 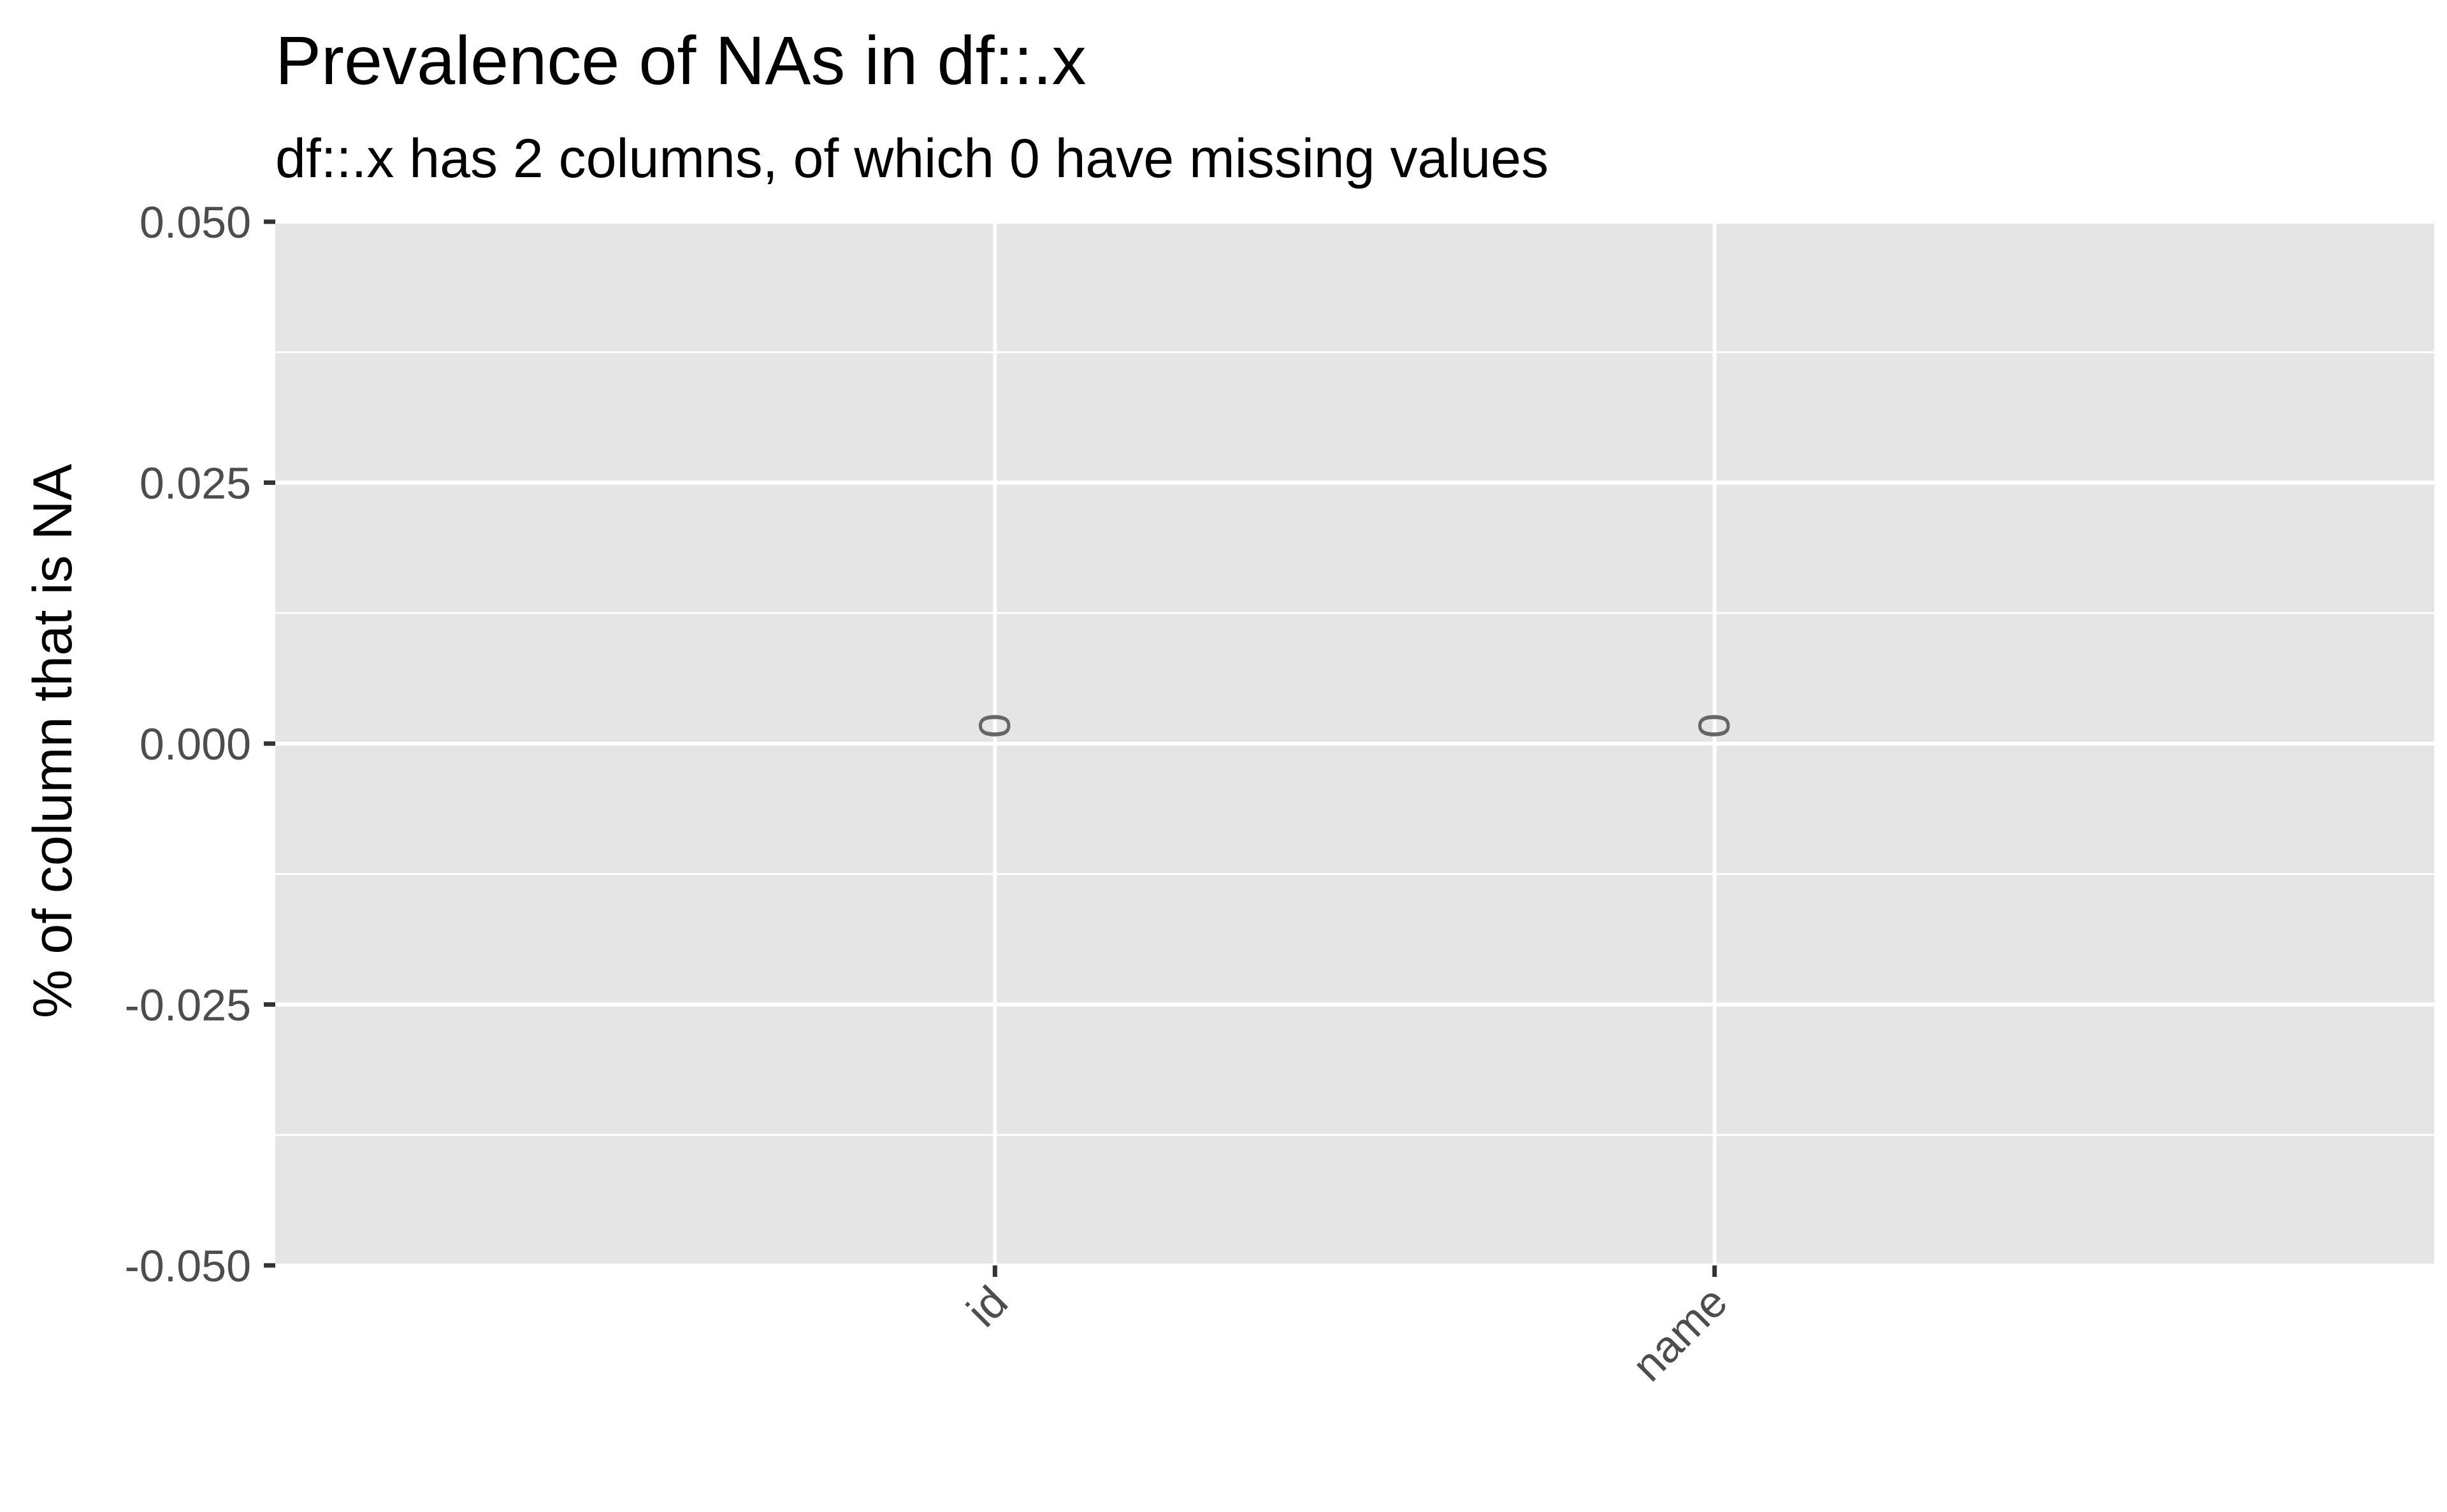 What do you see at coordinates (1679, 1333) in the screenshot?
I see `x-tick-label: name` at bounding box center [1679, 1333].